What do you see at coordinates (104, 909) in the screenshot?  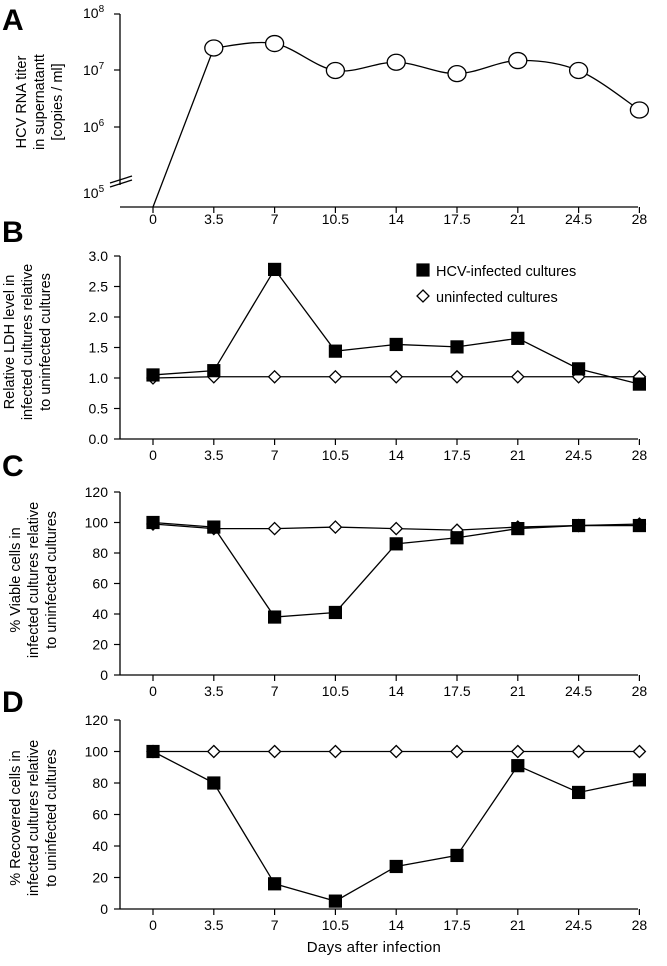 I see `y-tick-label: 0` at bounding box center [104, 909].